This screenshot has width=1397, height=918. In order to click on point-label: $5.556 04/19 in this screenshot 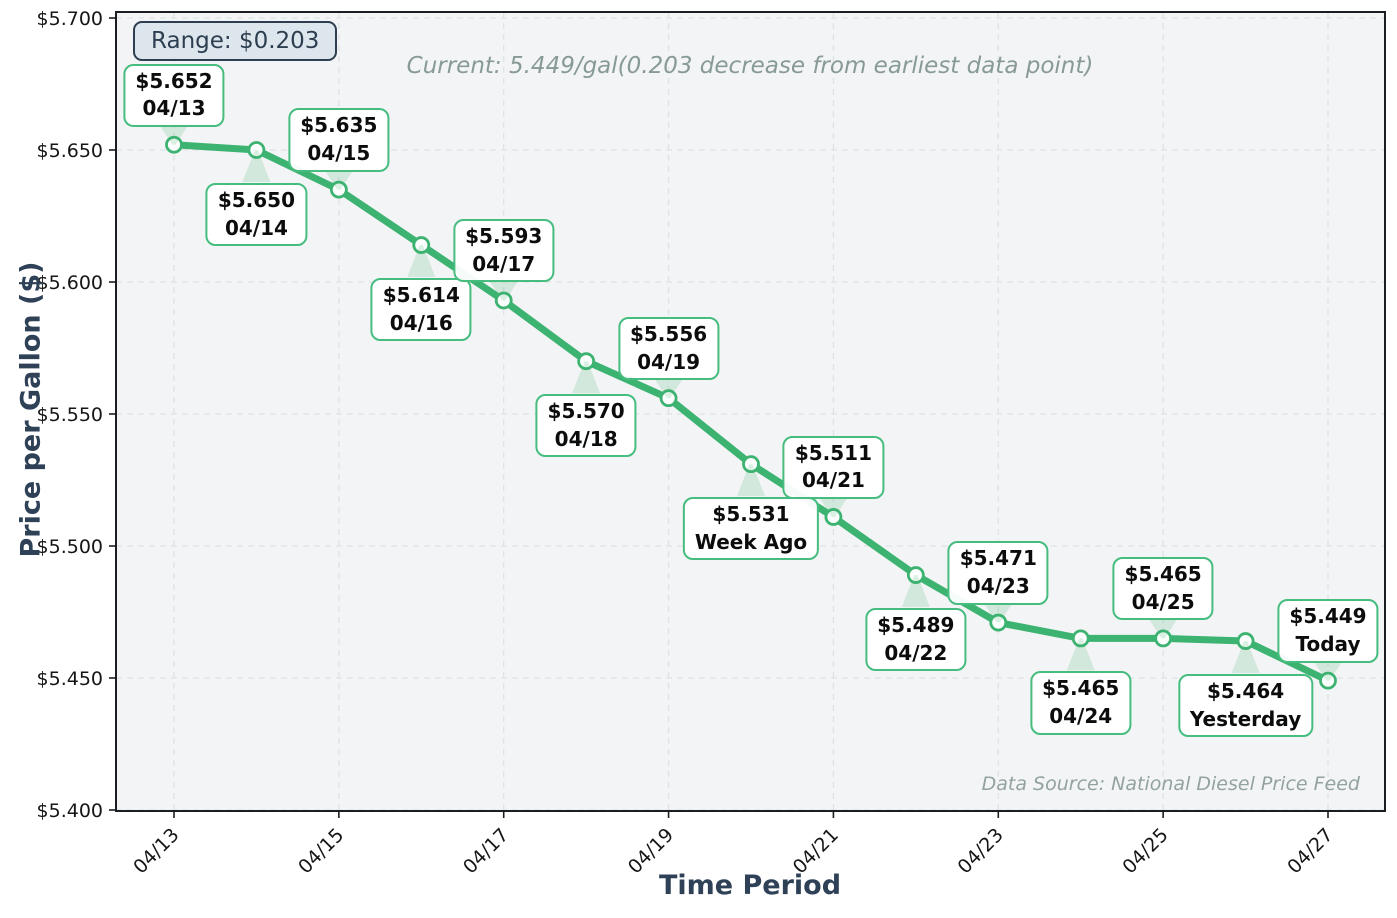, I will do `click(668, 348)`.